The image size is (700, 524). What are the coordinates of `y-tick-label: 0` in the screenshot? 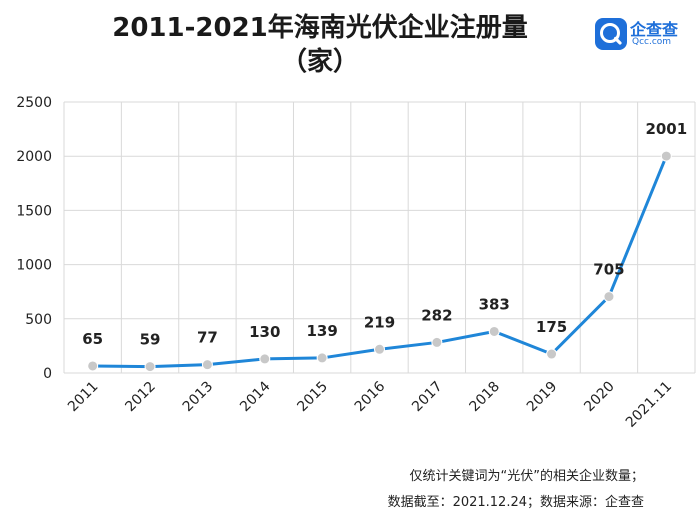 It's located at (47, 374).